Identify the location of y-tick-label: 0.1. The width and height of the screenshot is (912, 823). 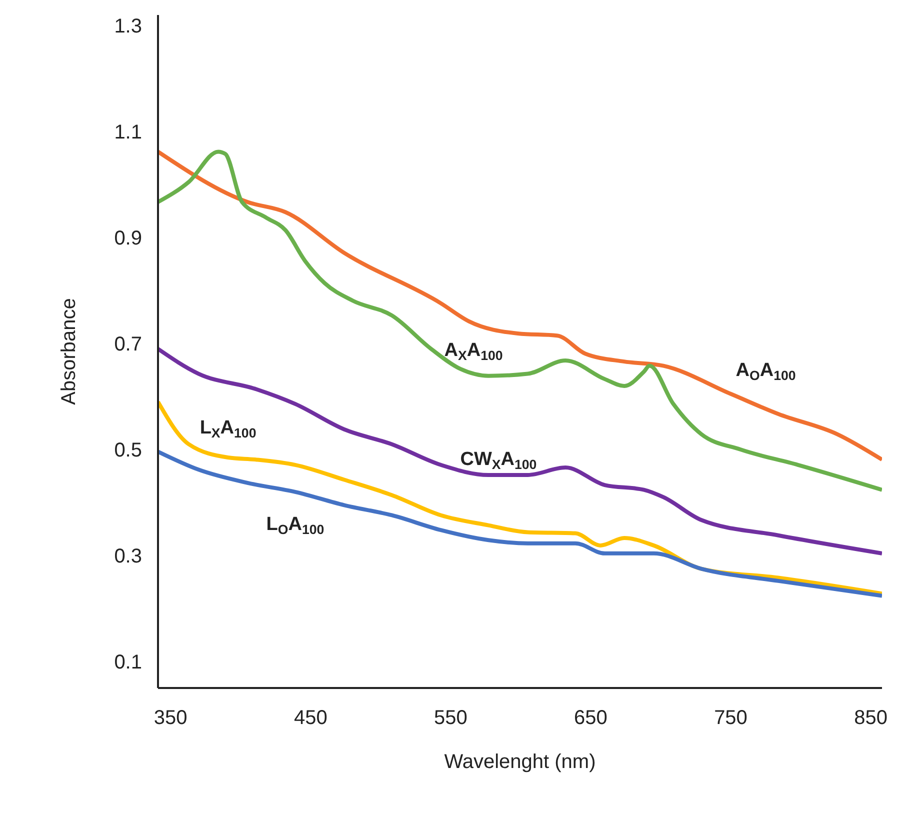
(128, 663).